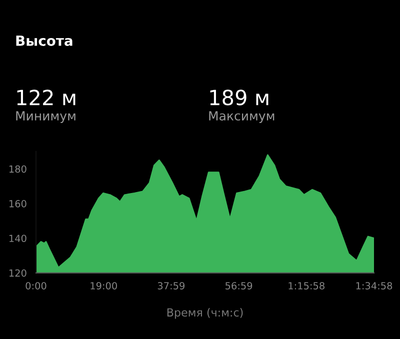 The height and width of the screenshot is (339, 400). What do you see at coordinates (17, 204) in the screenshot?
I see `y-tick-label: 160` at bounding box center [17, 204].